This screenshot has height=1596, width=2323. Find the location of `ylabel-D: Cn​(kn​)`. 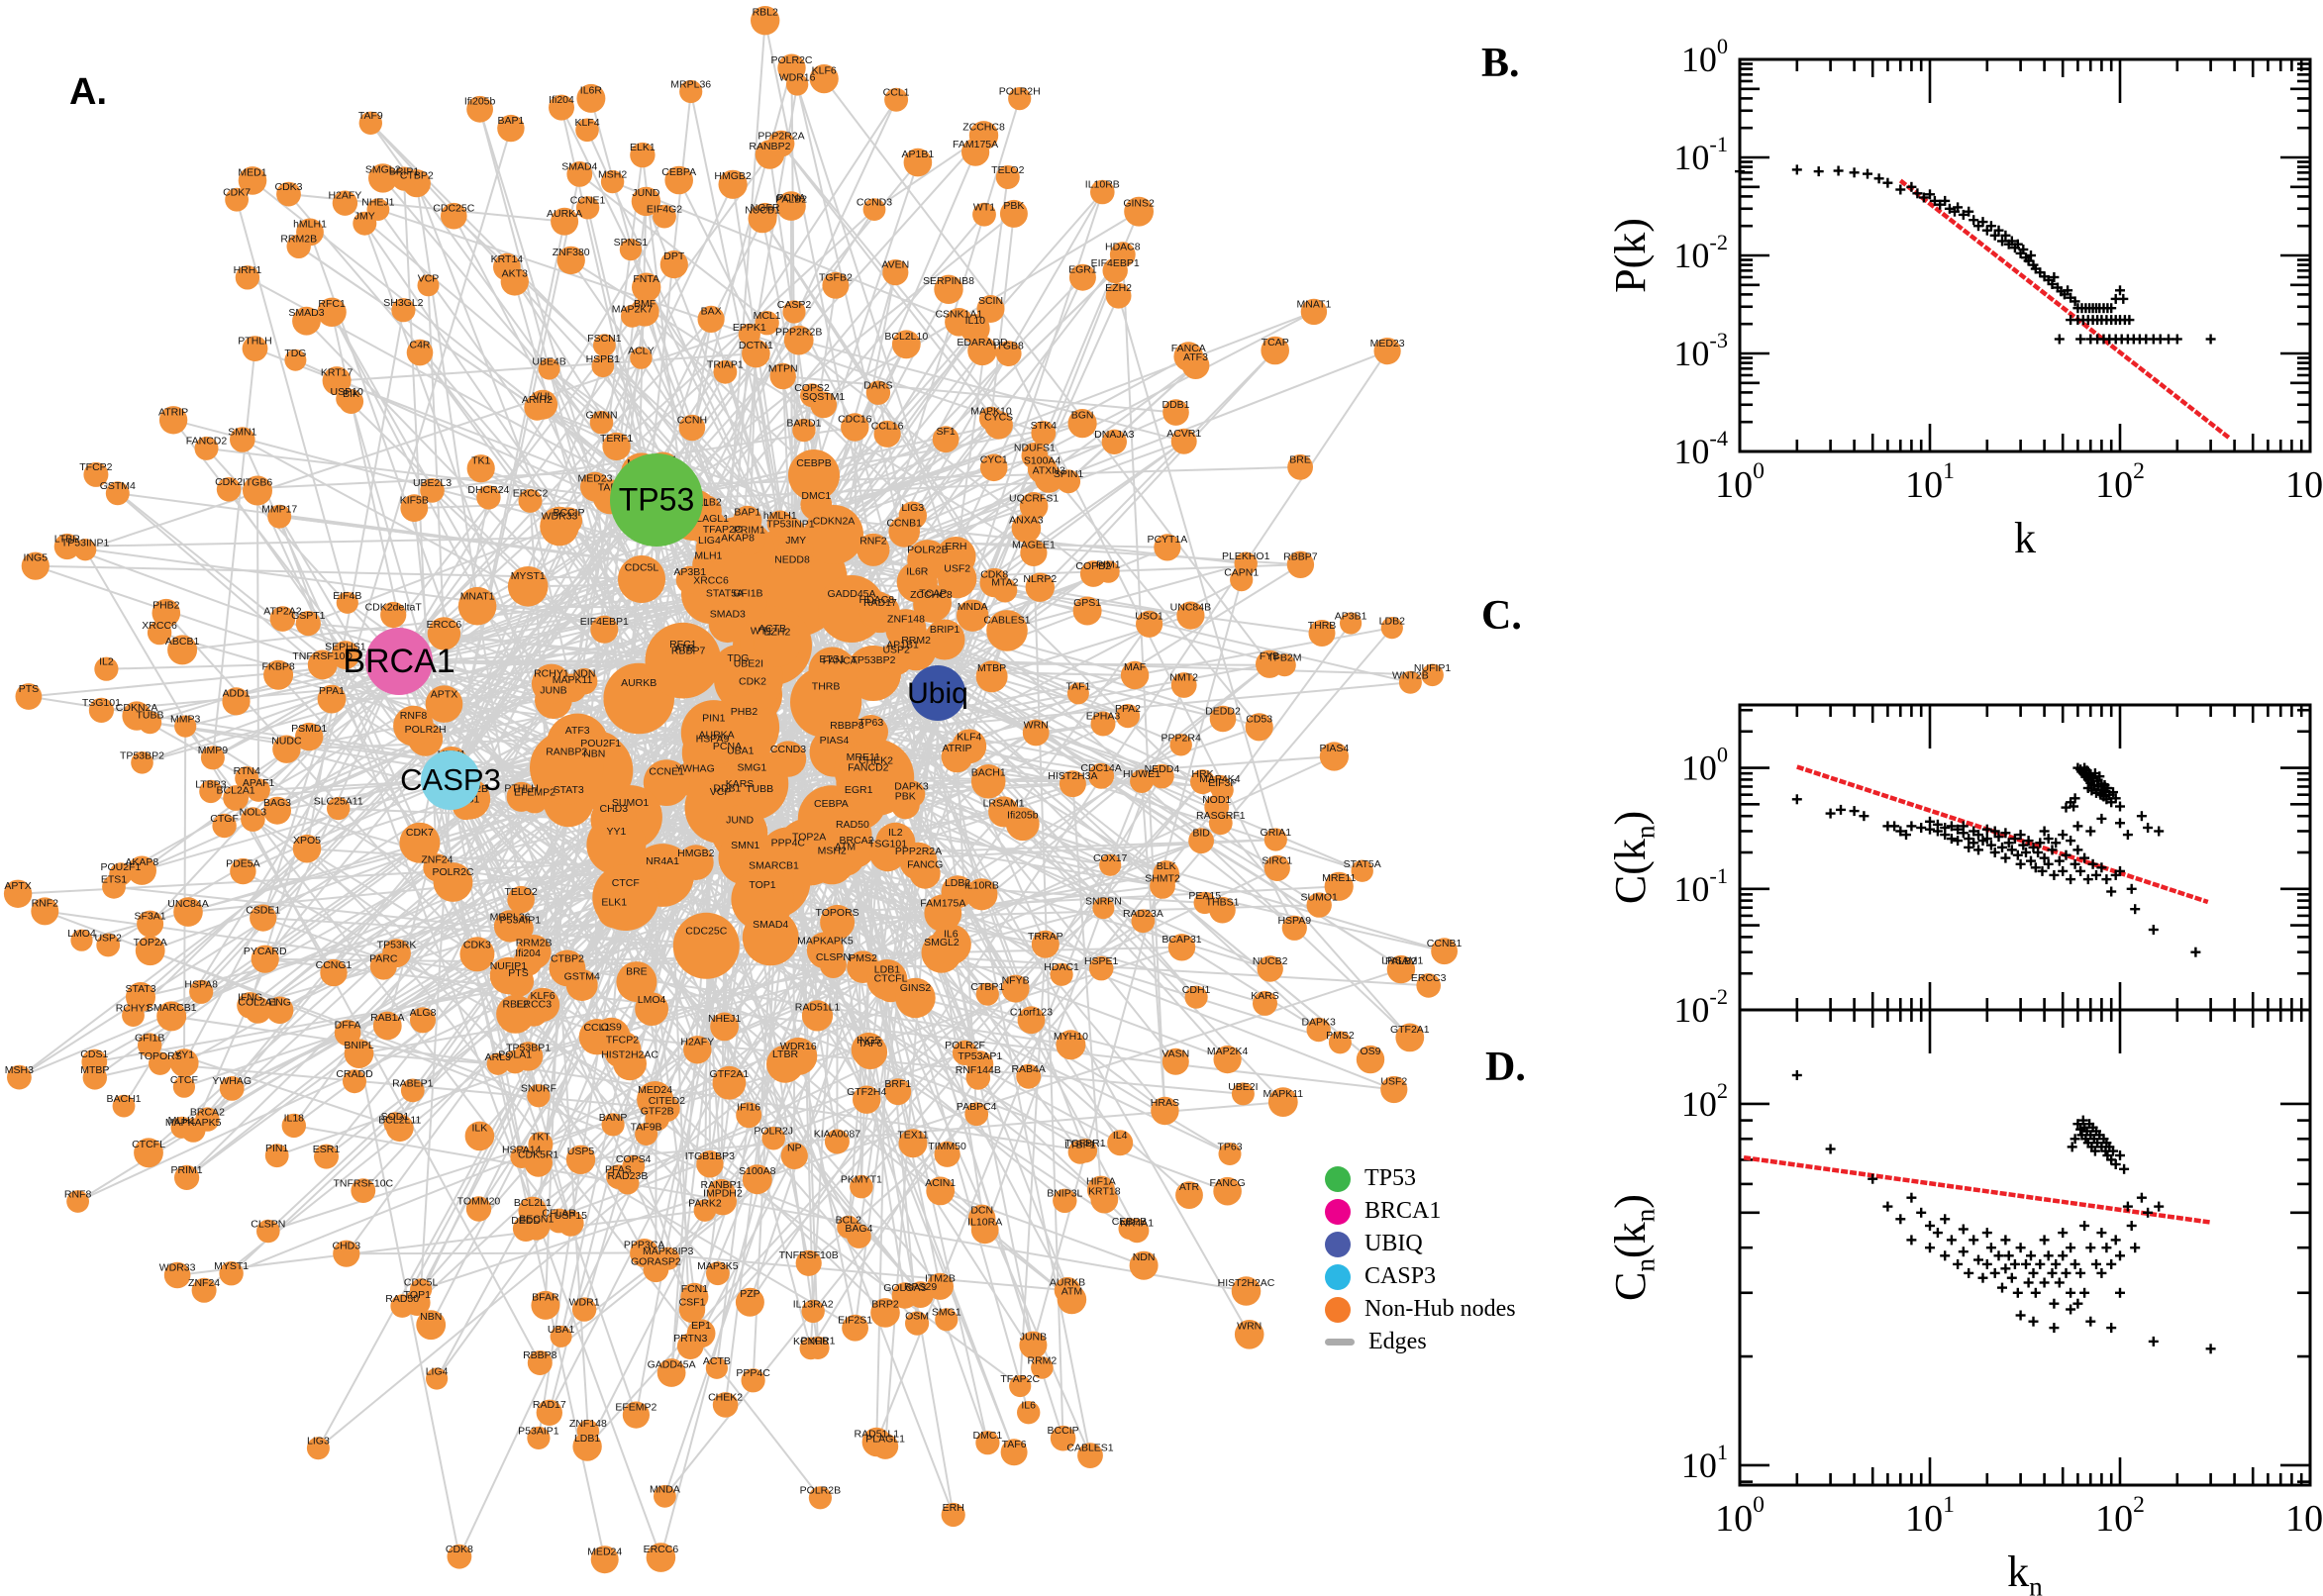

ylabel-D: Cn​(kn​) is located at coordinates (1633, 1247).